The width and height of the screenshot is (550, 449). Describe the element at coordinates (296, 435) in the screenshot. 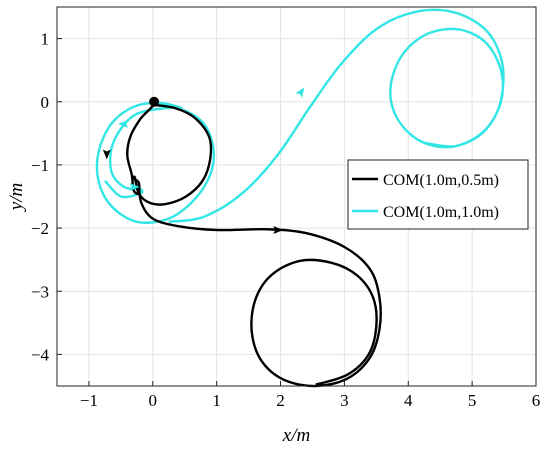

I see `x-axis-label: x/m` at that location.